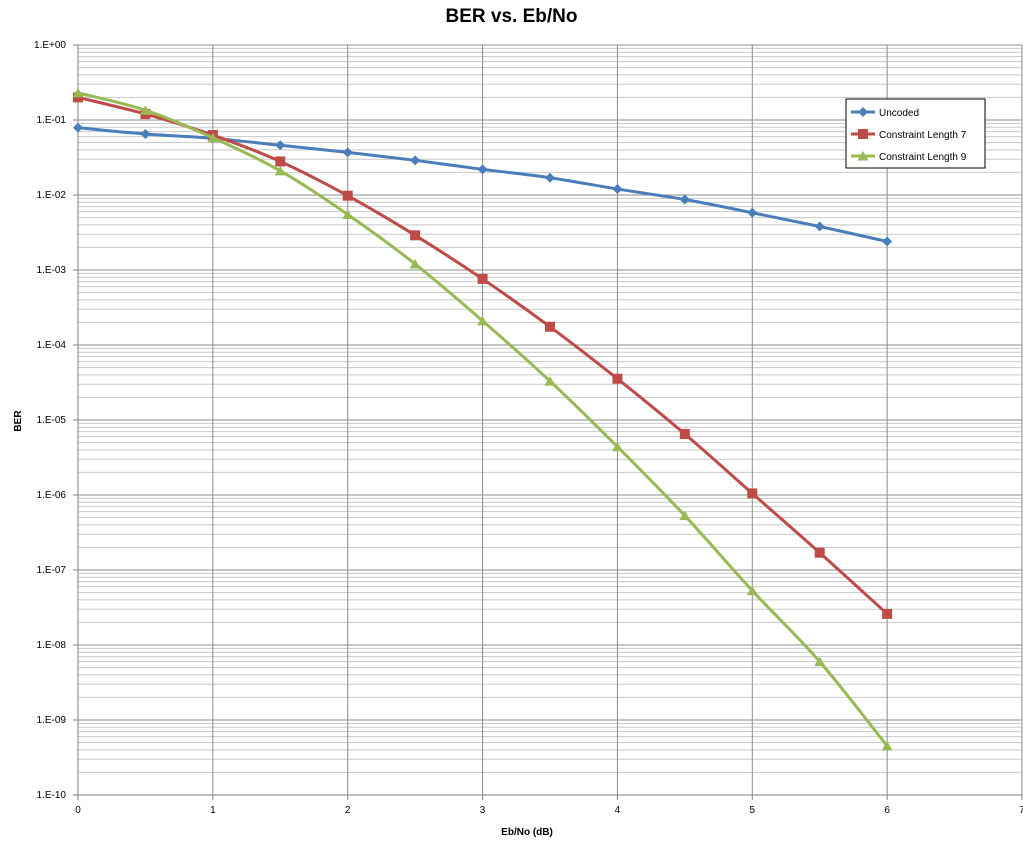 This screenshot has height=841, width=1023. I want to click on chart-title: BER vs. Eb/No, so click(511, 16).